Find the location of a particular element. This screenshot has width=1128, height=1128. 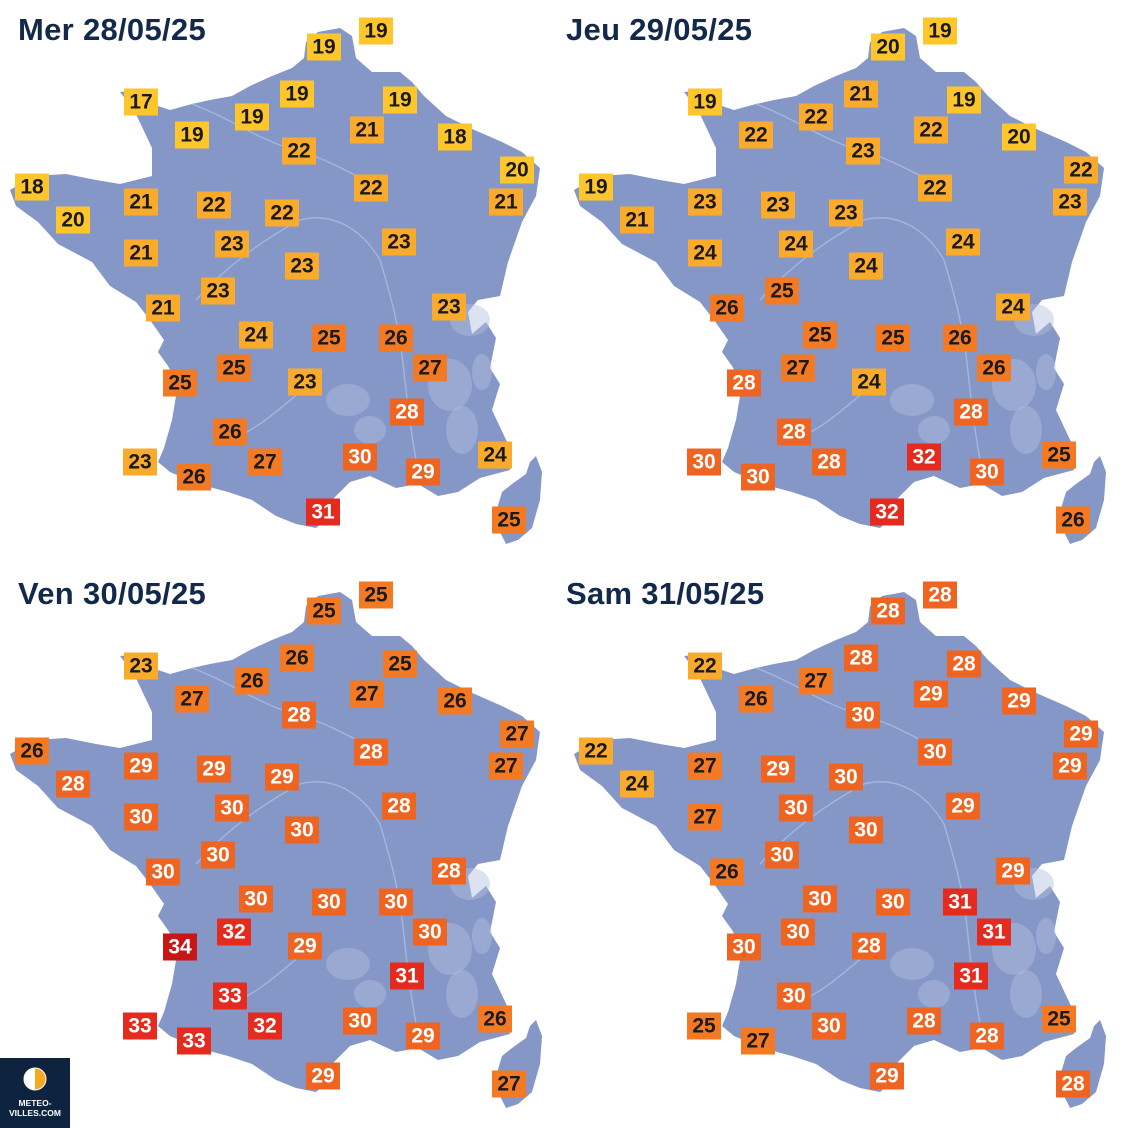

panel-date-title: Jeu 29/05/25 is located at coordinates (659, 29).